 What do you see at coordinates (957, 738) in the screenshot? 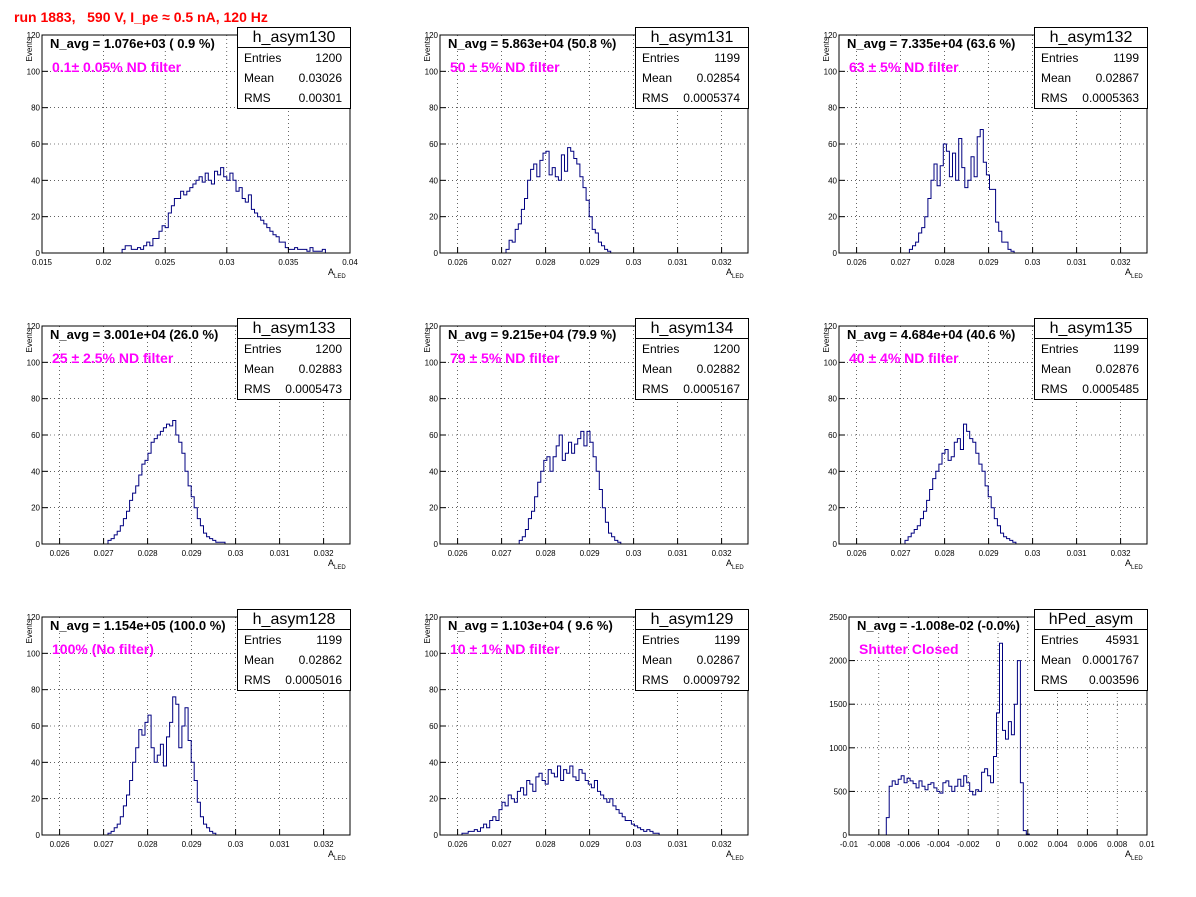
I see `histogram-series` at bounding box center [957, 738].